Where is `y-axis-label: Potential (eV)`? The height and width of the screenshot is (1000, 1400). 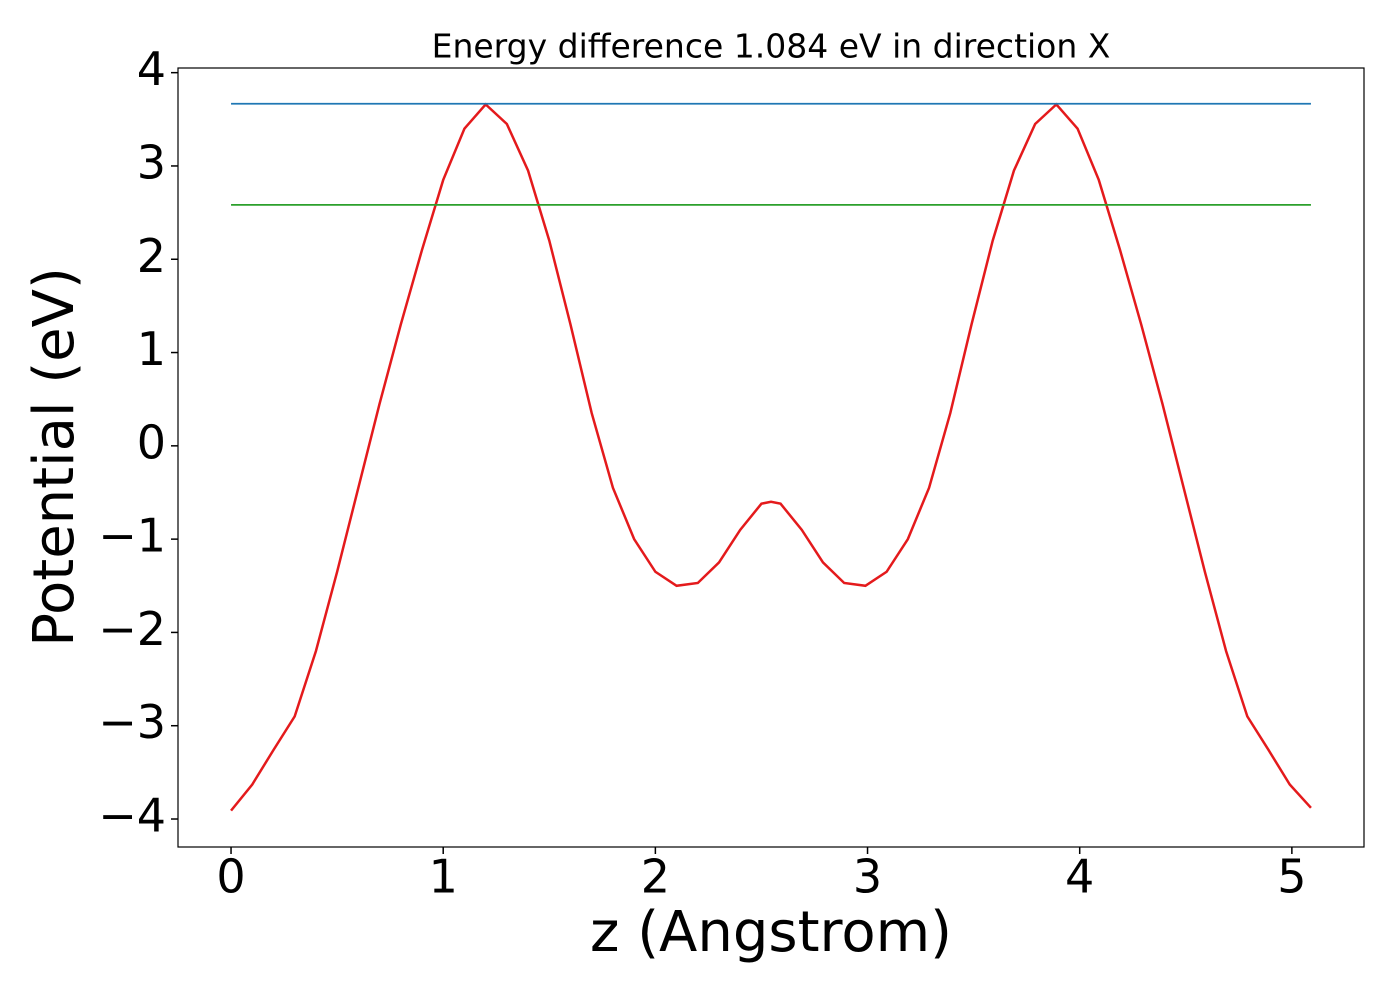
y-axis-label: Potential (eV) is located at coordinates (54, 457).